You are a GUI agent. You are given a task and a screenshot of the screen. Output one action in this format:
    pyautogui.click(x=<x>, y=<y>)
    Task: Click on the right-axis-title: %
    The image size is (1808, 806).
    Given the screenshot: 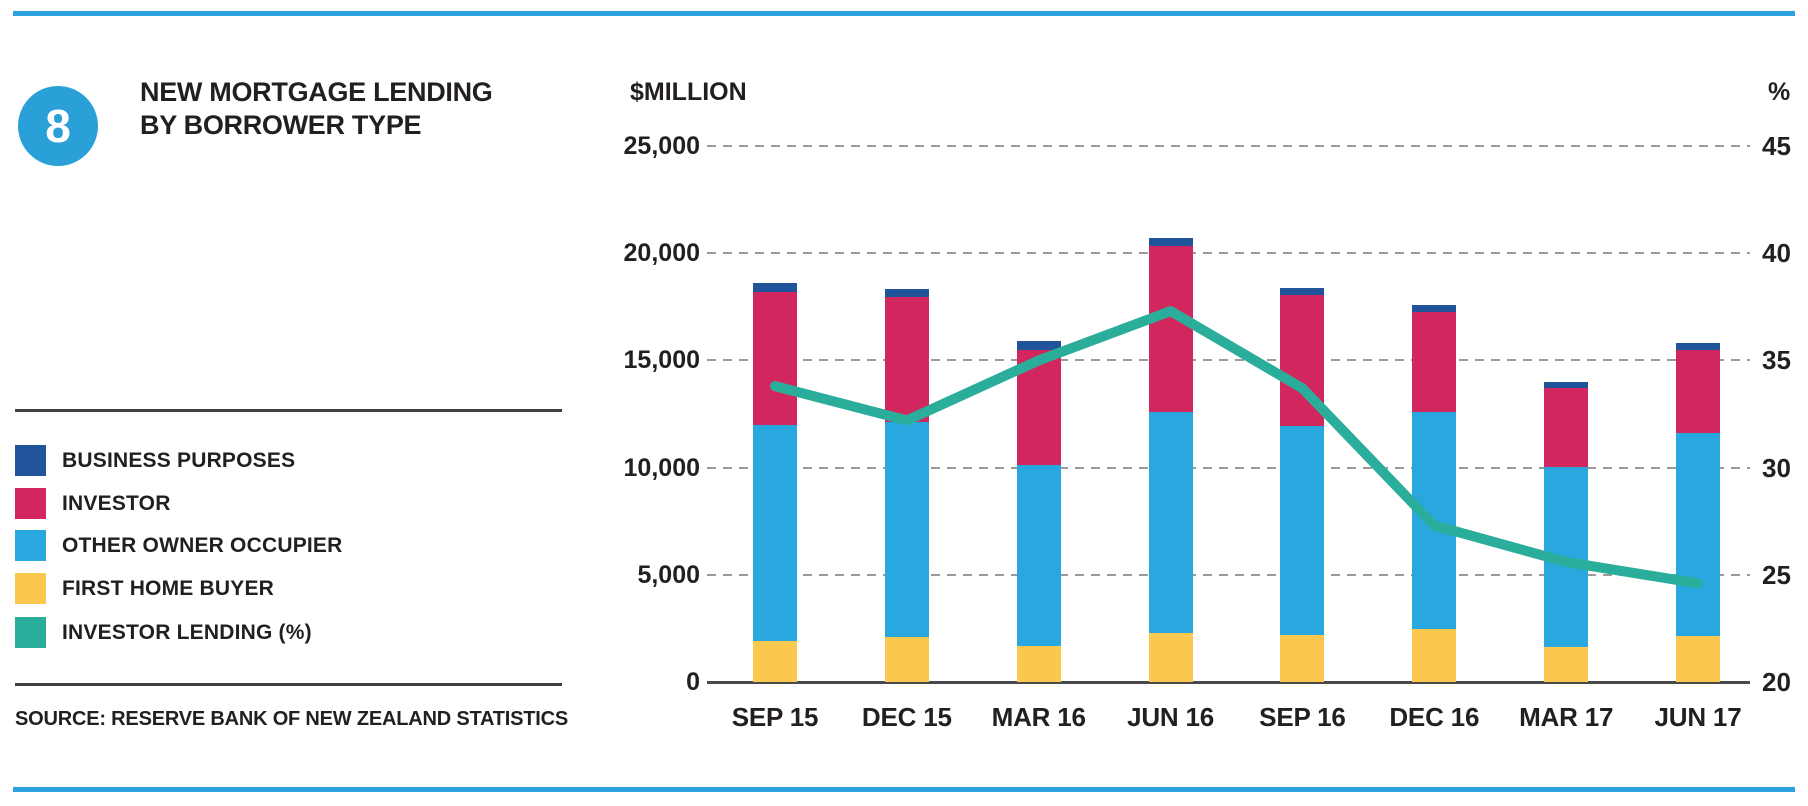 What is the action you would take?
    pyautogui.click(x=1779, y=92)
    